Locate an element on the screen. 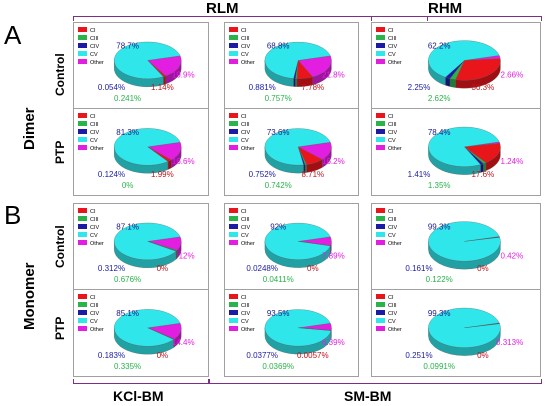 This screenshot has width=550, height=406. pie-value-label-civ: 0.124% is located at coordinates (111, 174).